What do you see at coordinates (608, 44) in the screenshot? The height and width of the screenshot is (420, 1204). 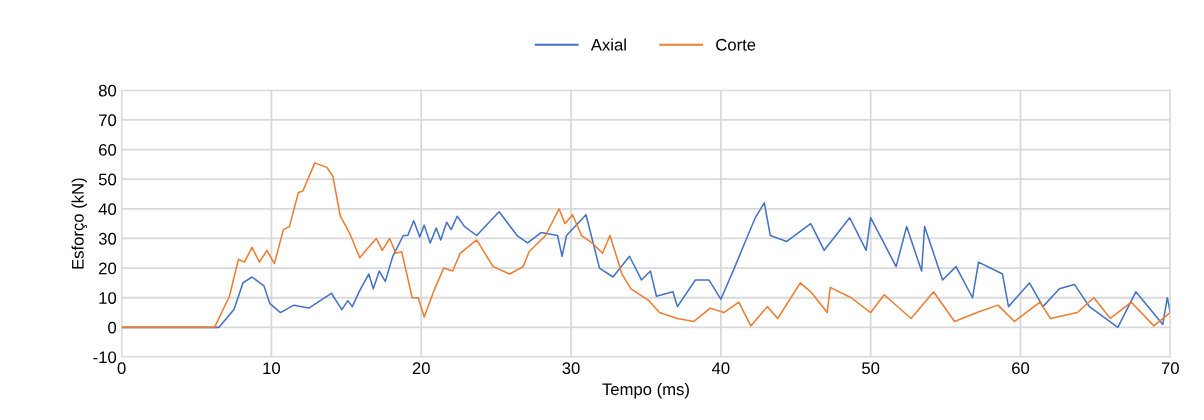 I see `legend-label: Axial` at bounding box center [608, 44].